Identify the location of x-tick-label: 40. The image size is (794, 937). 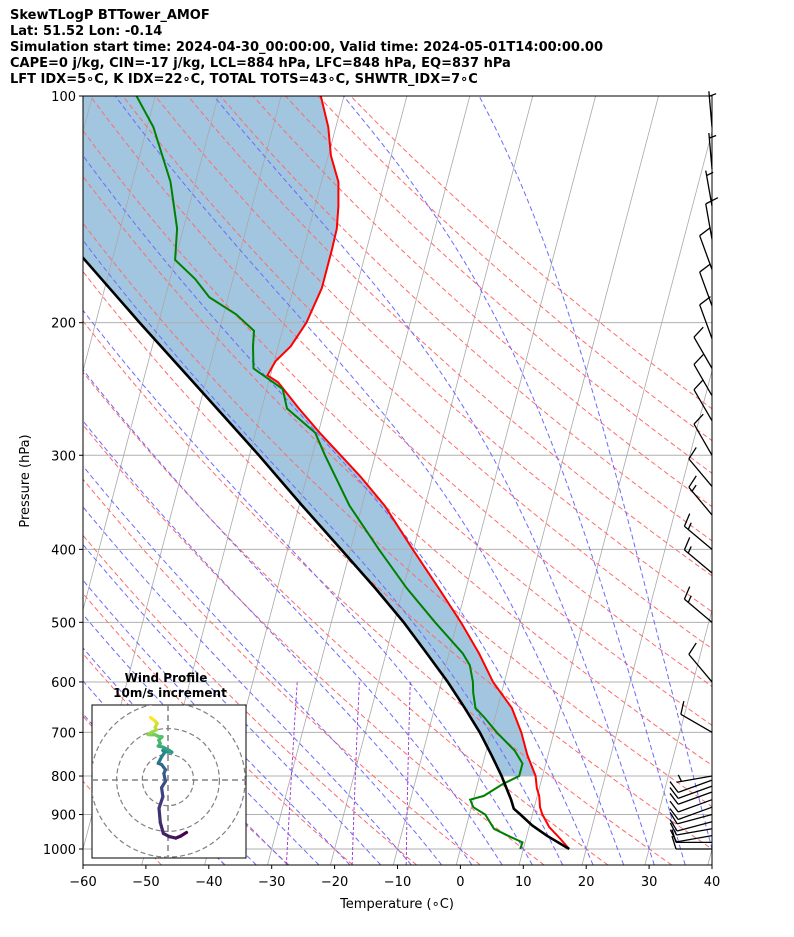
(712, 882).